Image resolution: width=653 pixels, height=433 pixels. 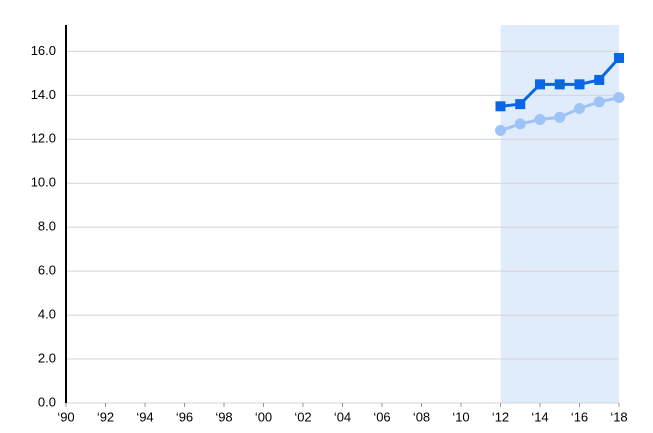 What do you see at coordinates (618, 416) in the screenshot?
I see `x-tick-label: ‘18` at bounding box center [618, 416].